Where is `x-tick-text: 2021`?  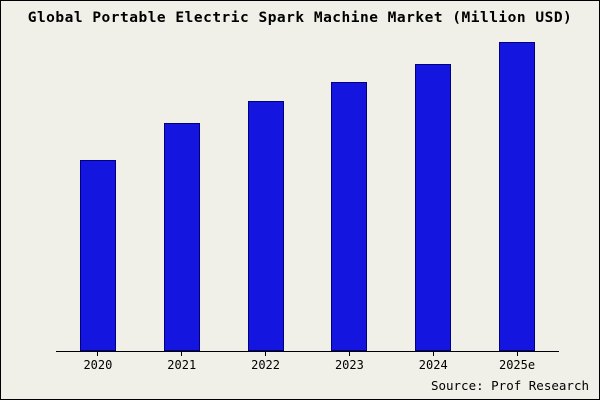 x-tick-text: 2021 is located at coordinates (182, 365).